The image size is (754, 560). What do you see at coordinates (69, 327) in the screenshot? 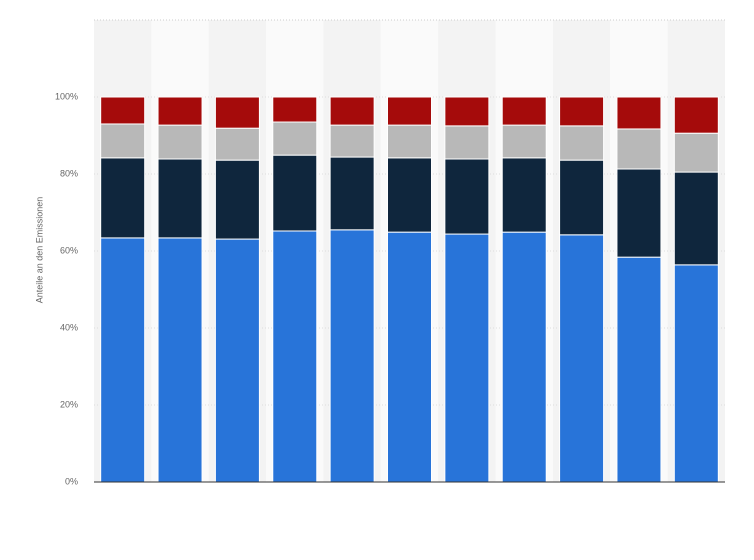
I see `y-tick-label: 40%` at bounding box center [69, 327].